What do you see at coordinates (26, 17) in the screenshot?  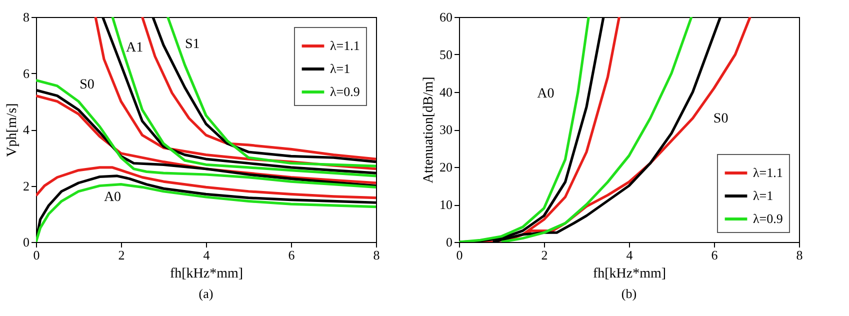 I see `y-tick-label: 8` at bounding box center [26, 17].